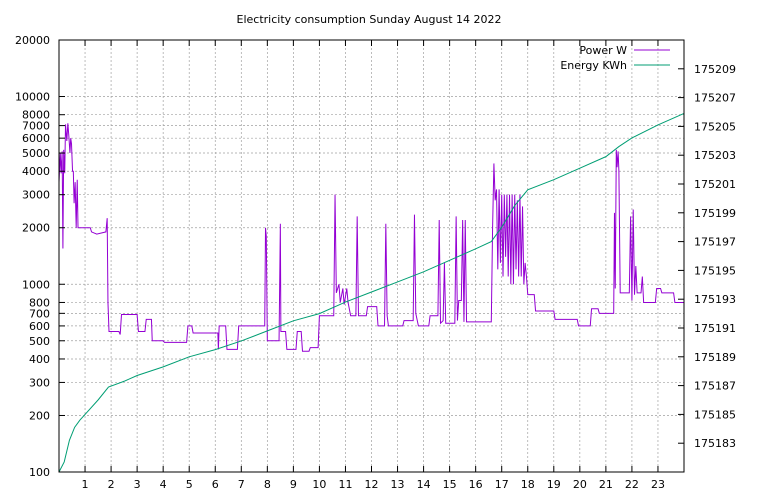 This screenshot has height=500, width=768. What do you see at coordinates (345, 484) in the screenshot?
I see `x-tick-label: 11` at bounding box center [345, 484].